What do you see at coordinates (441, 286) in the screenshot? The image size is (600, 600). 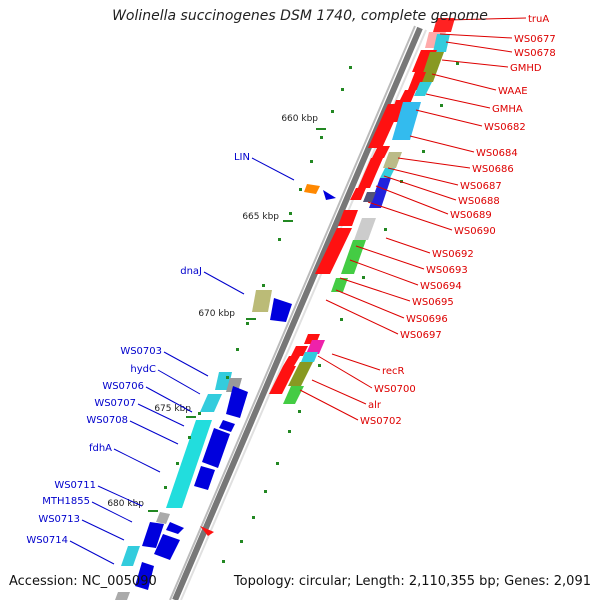 I see `gene-label: WS0694` at bounding box center [441, 286].